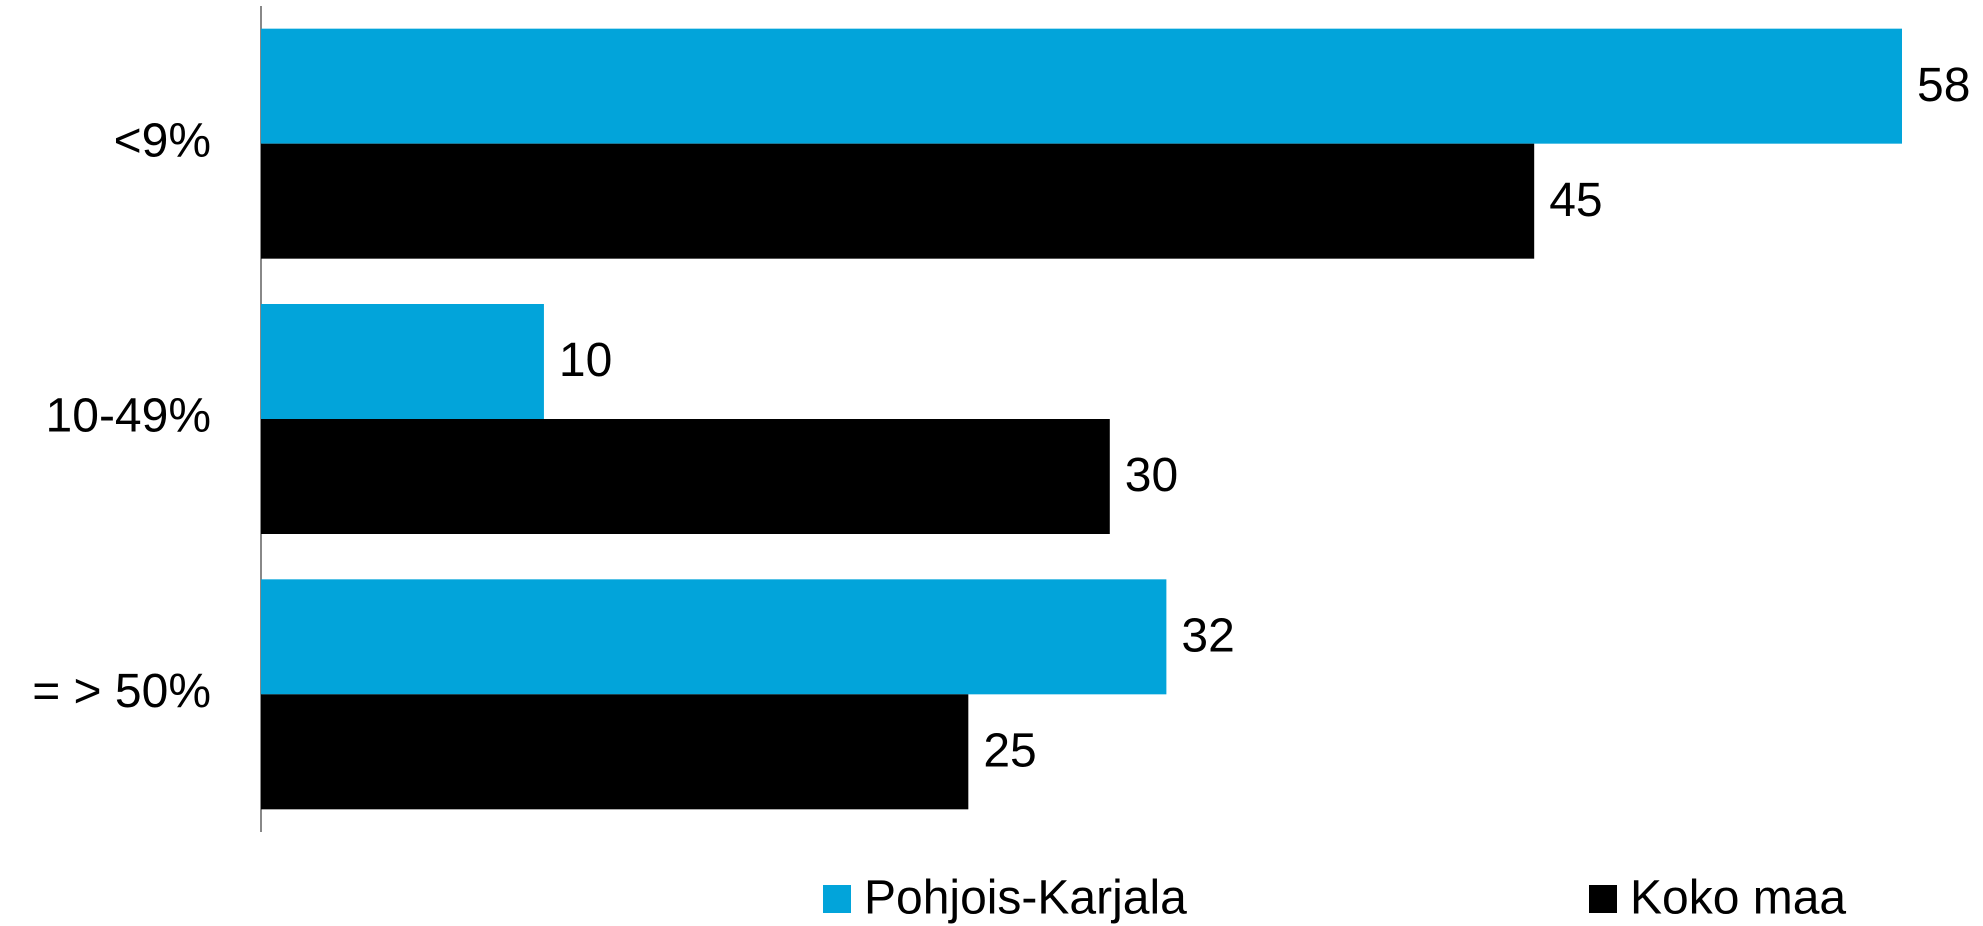 The image size is (1983, 926). I want to click on legend-label: Pohjois-Karjala, so click(1025, 898).